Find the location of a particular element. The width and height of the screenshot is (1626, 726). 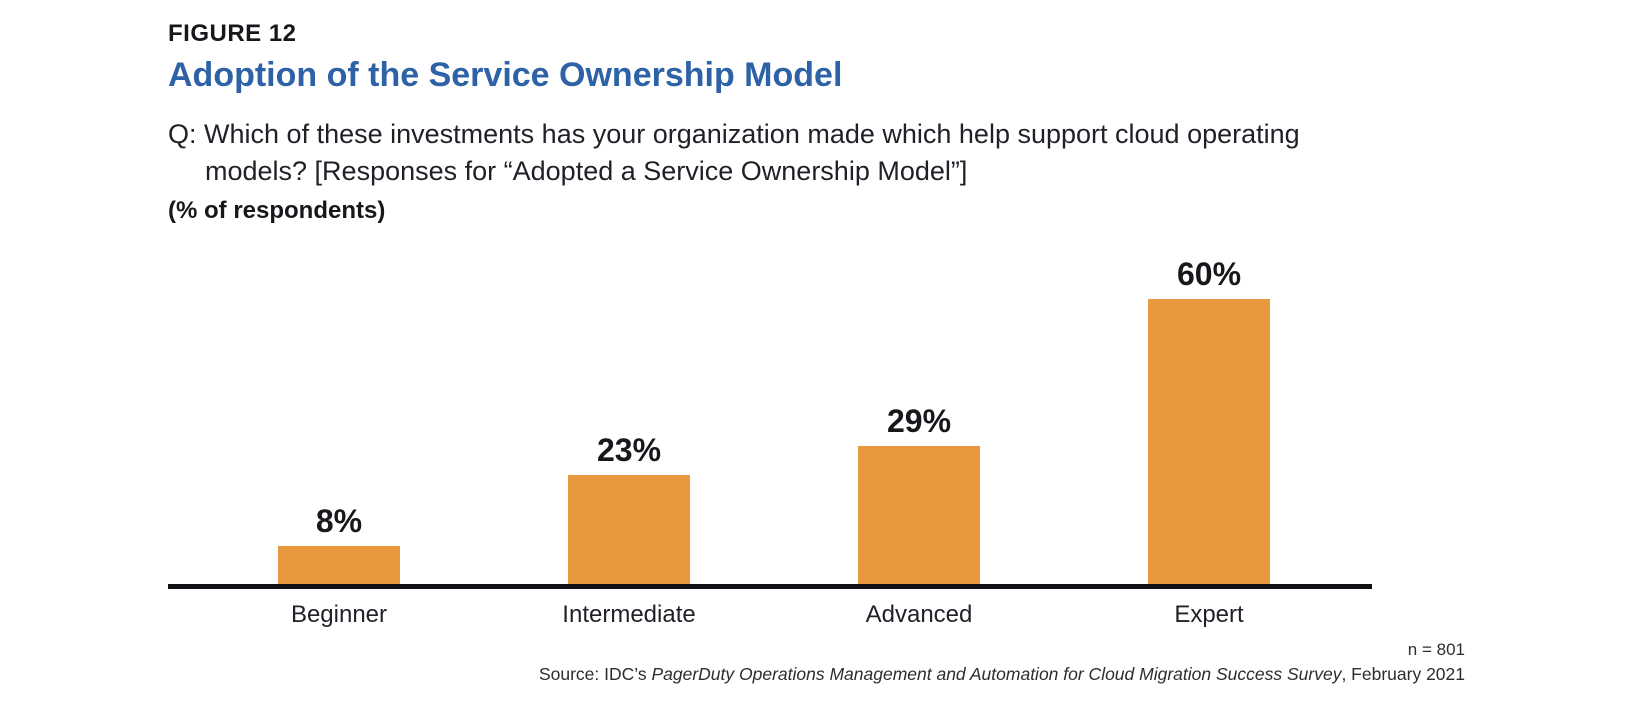

bar-value-label: 23% is located at coordinates (629, 450).